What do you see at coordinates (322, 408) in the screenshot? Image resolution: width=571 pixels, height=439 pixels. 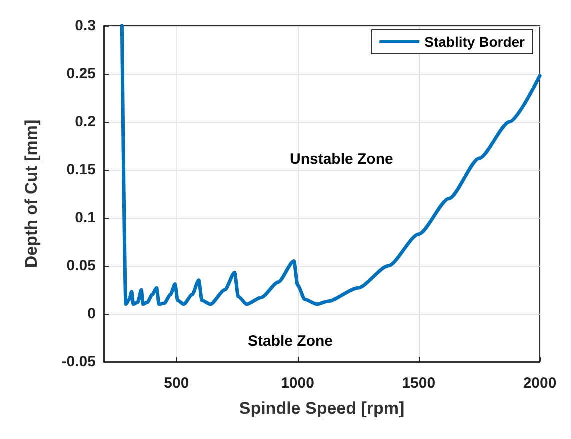 I see `x-axis-title: Spindle Speed [rpm]` at bounding box center [322, 408].